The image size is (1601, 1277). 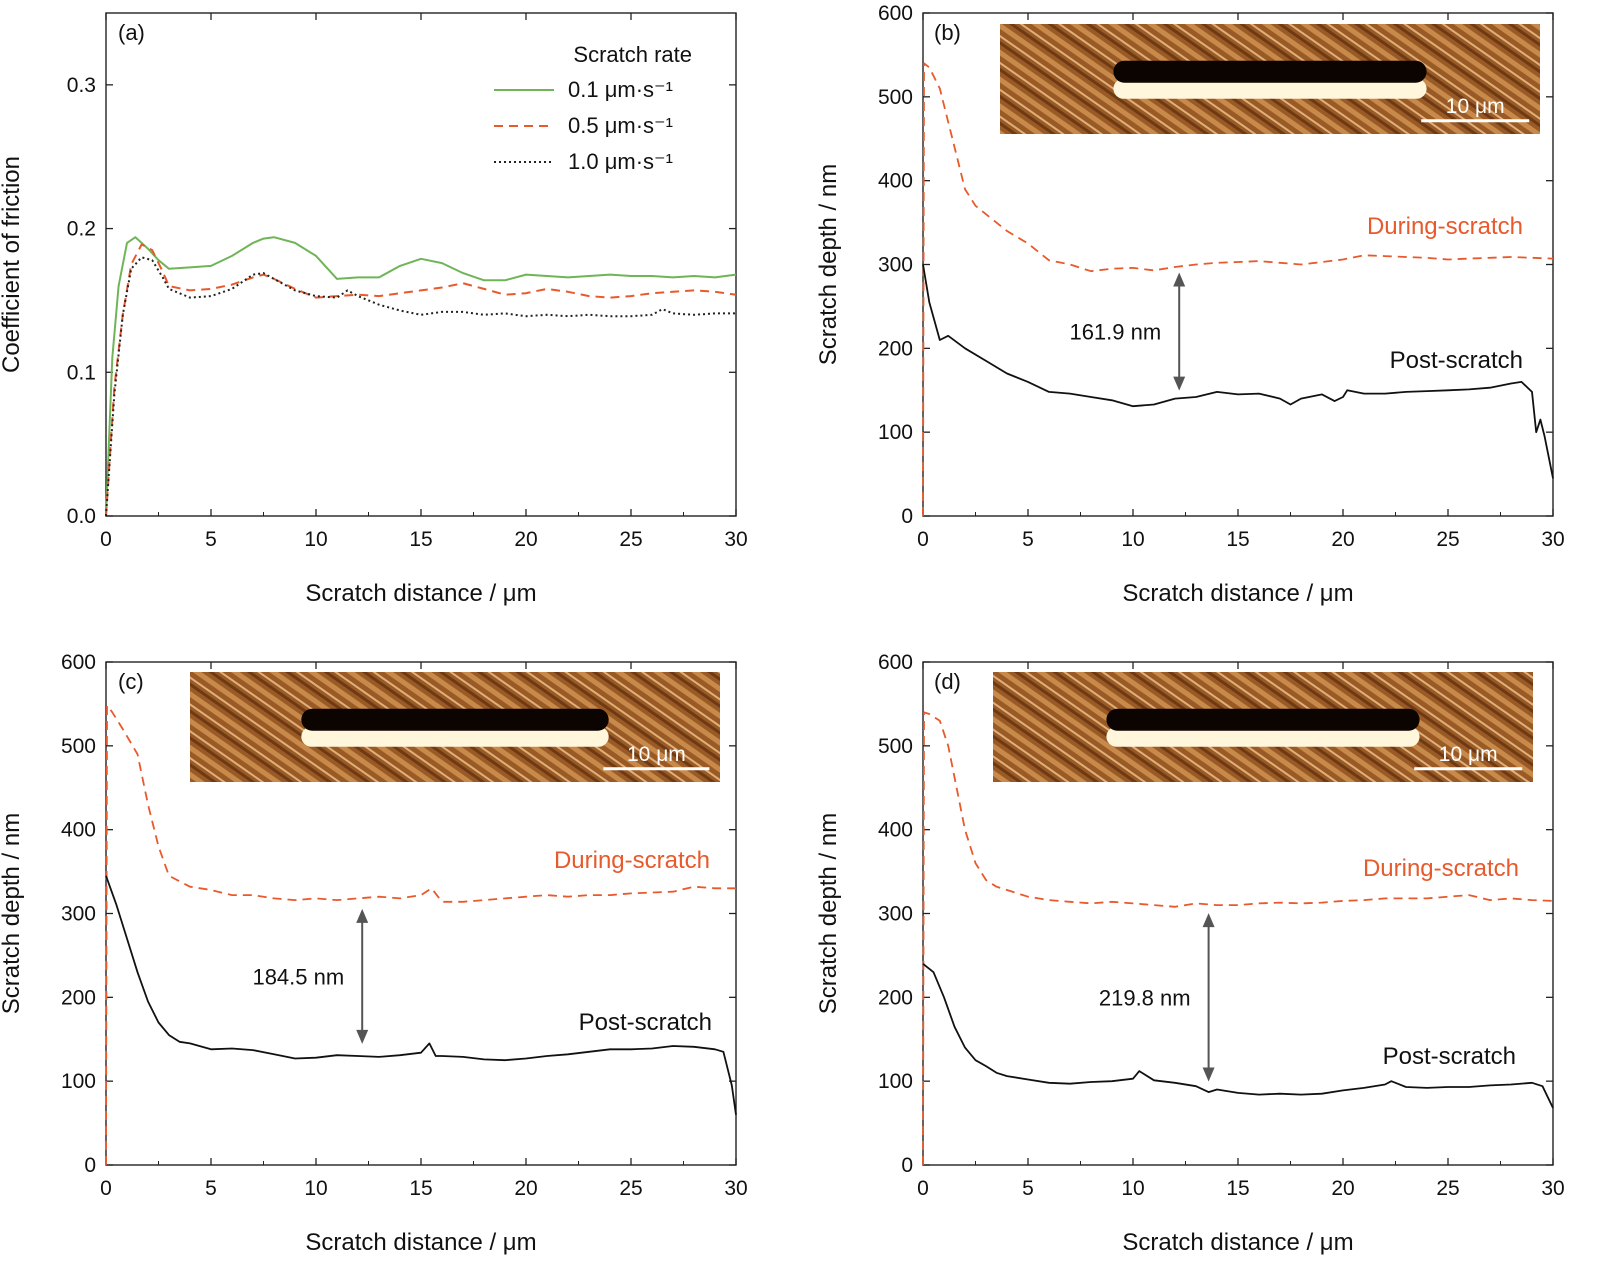 What do you see at coordinates (1263, 736) in the screenshot?
I see `afm-groove-pileup` at bounding box center [1263, 736].